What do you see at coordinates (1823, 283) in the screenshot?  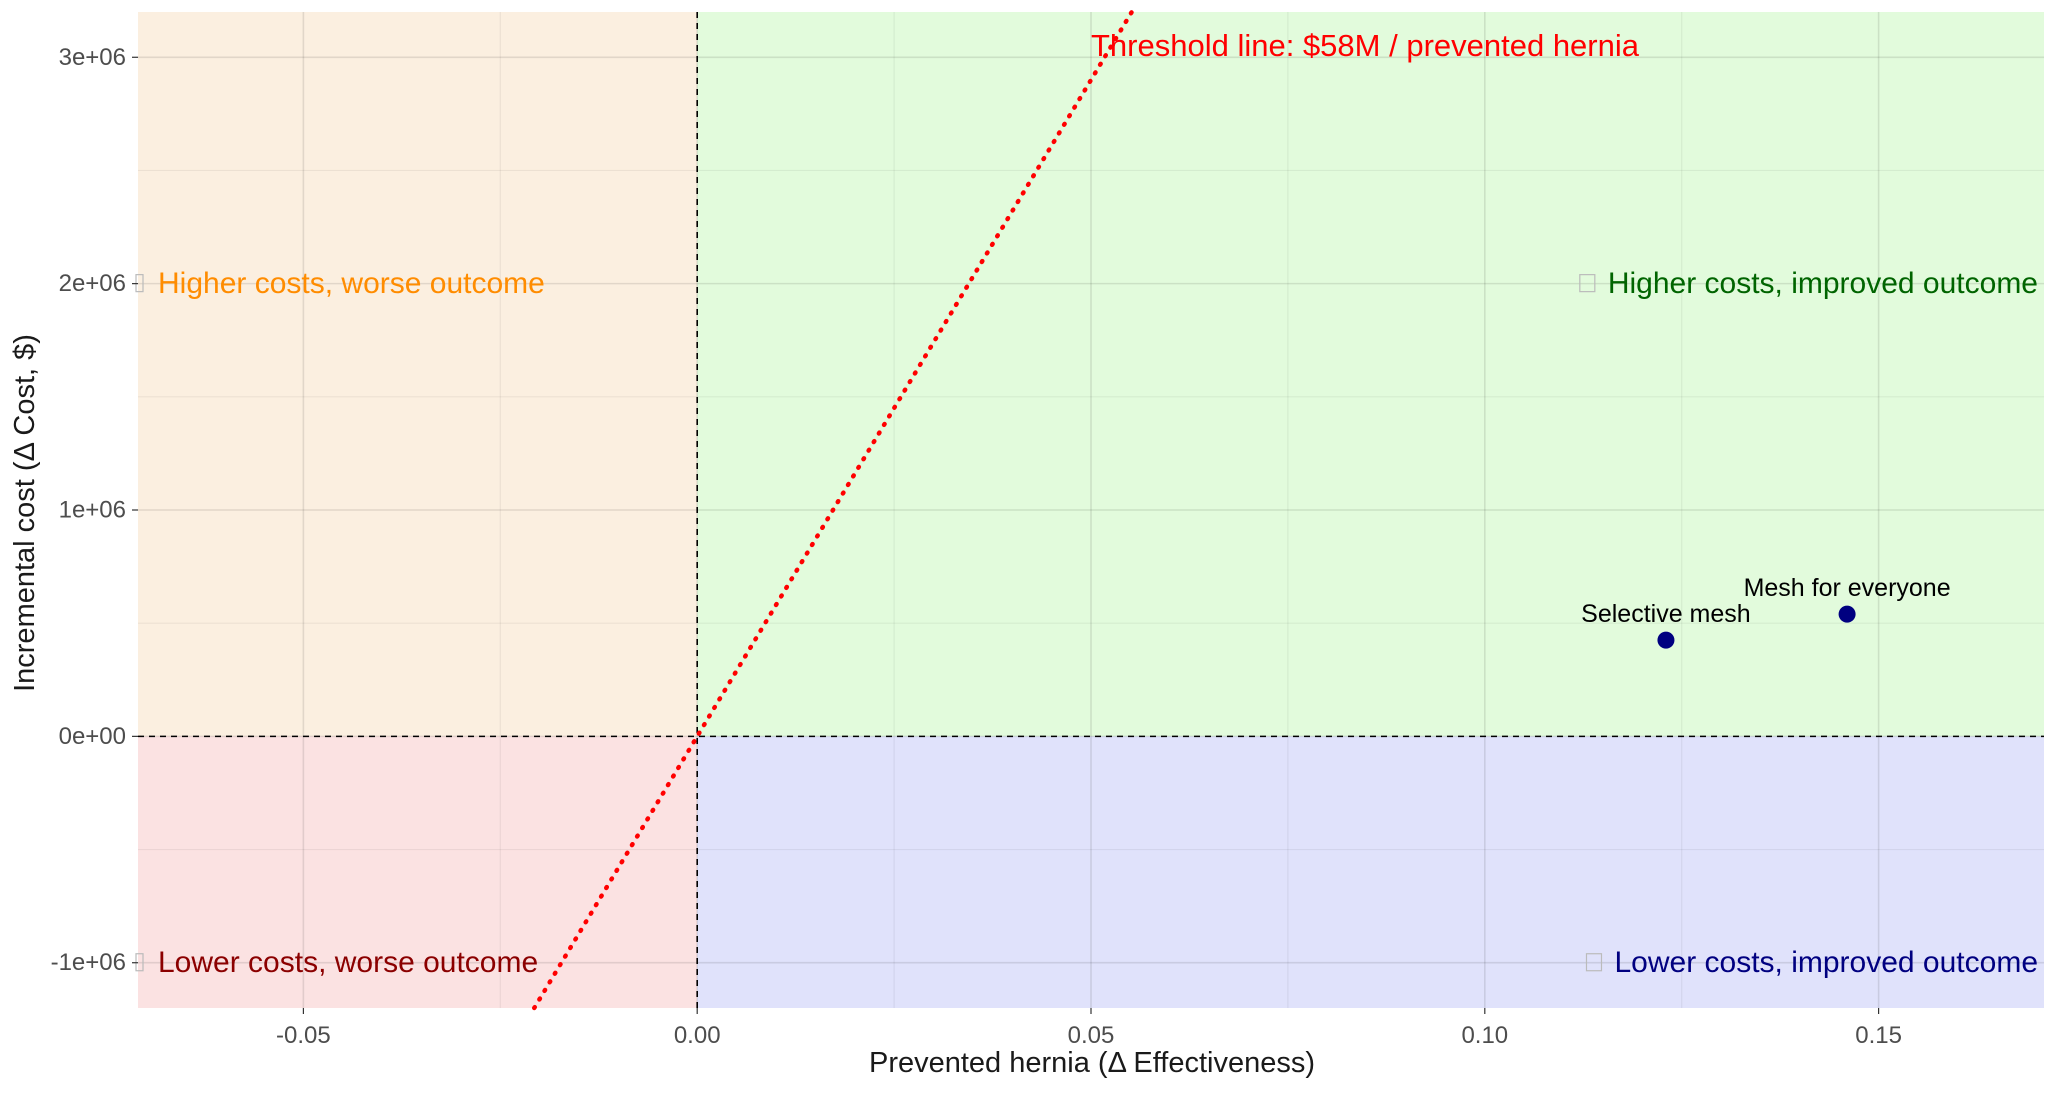 I see `quadrant-label-top-right: Higher costs, improved outcome` at bounding box center [1823, 283].